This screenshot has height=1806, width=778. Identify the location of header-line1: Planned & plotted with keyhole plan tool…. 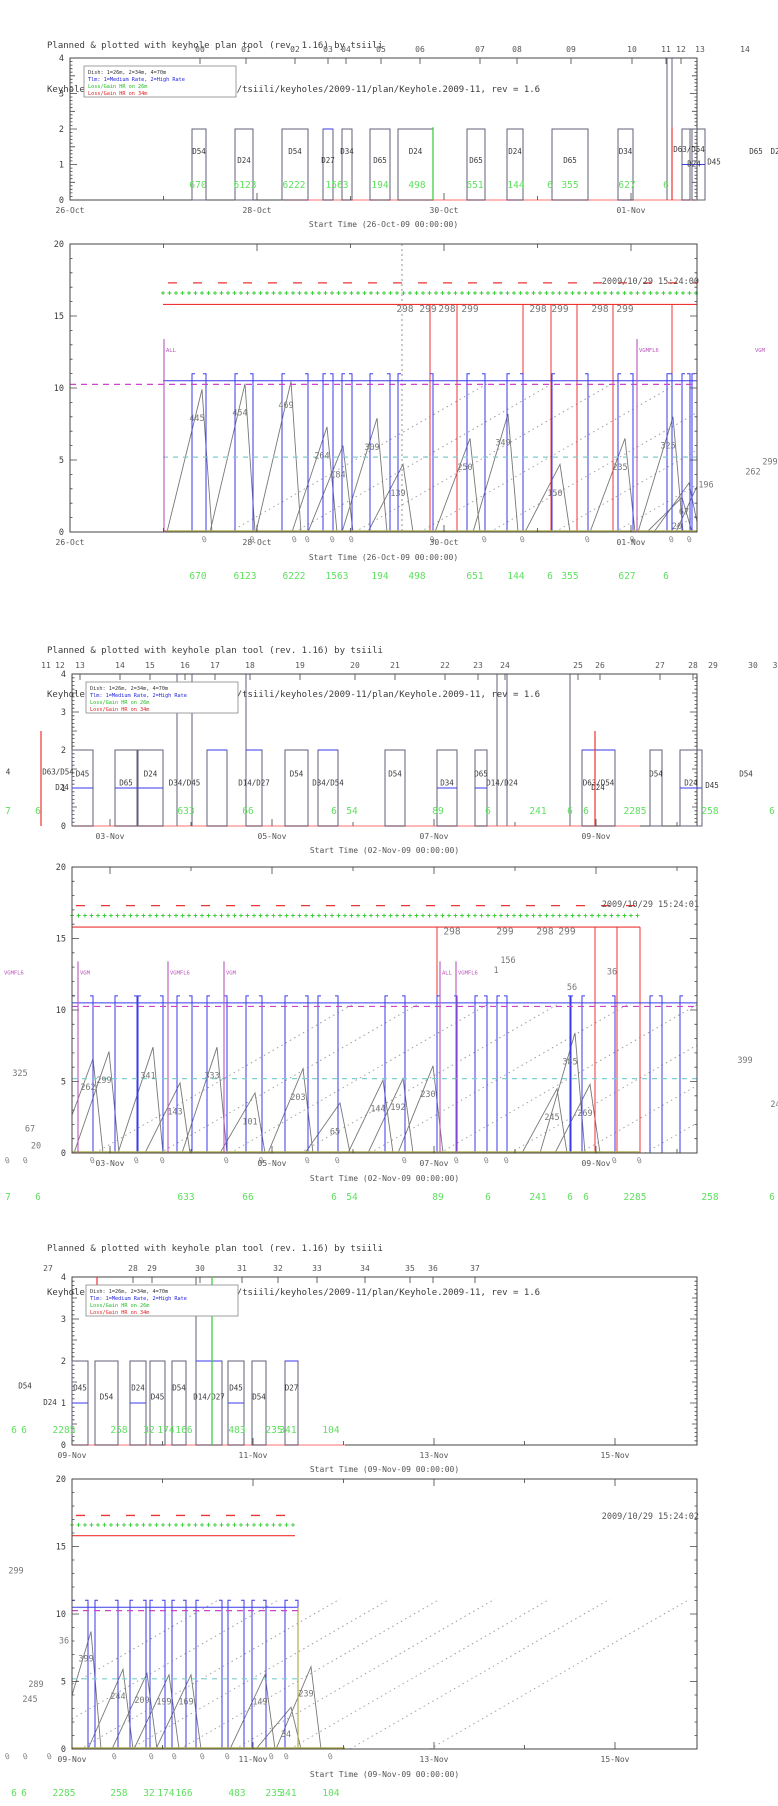
(215, 1249).